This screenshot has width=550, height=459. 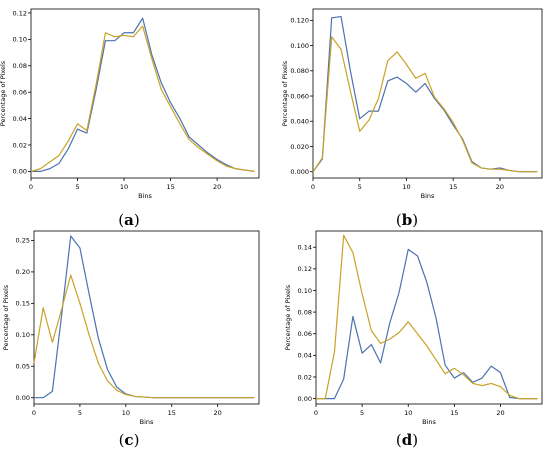 I want to click on y-tick-label: 0.020, so click(x=299, y=147).